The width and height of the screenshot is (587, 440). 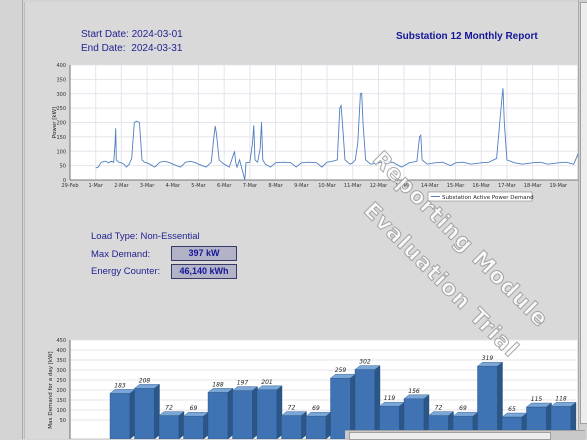 What do you see at coordinates (341, 370) in the screenshot?
I see `bar-value-label: 259` at bounding box center [341, 370].